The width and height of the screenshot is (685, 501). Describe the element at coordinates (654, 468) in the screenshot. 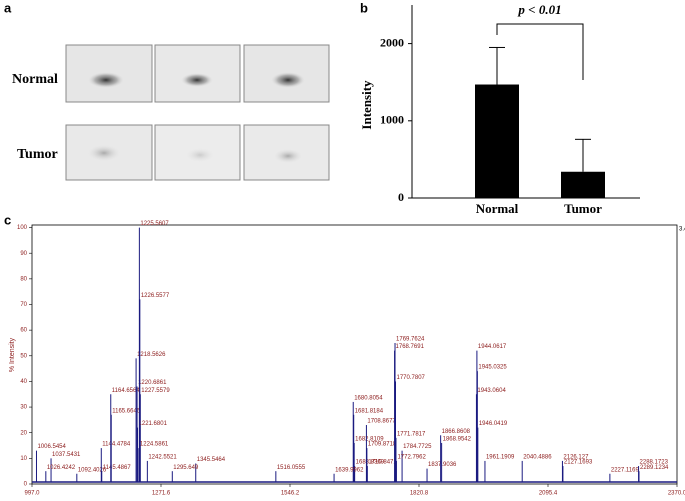

I see `peak-label: 2289.1234` at that location.